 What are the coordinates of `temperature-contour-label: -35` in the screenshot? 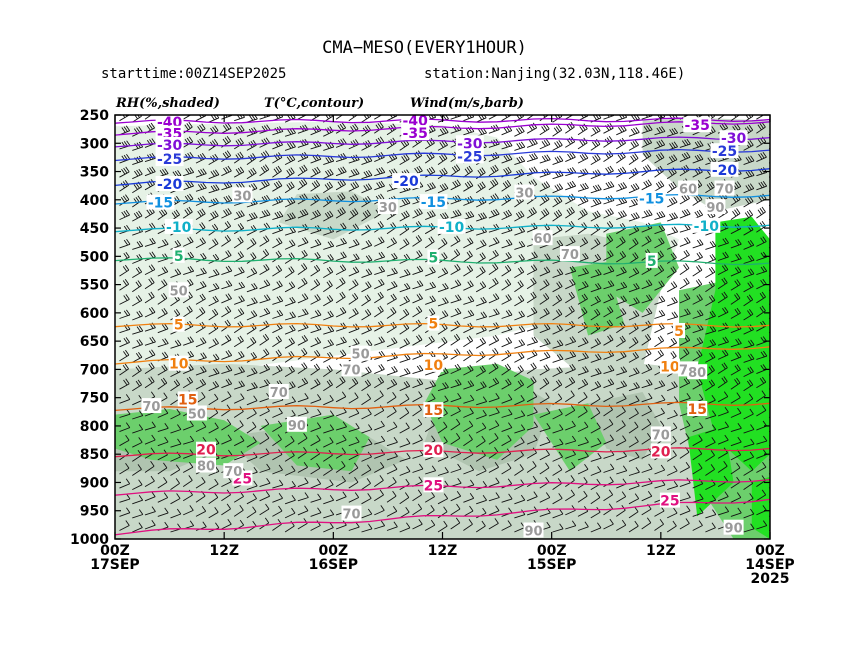 It's located at (697, 126).